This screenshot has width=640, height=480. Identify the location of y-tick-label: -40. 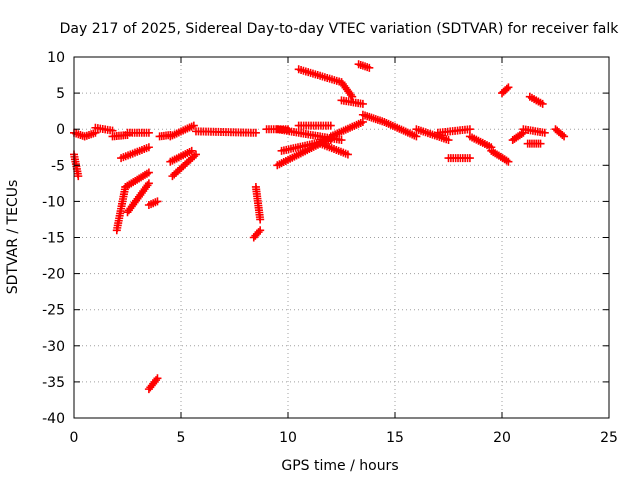
(53, 419).